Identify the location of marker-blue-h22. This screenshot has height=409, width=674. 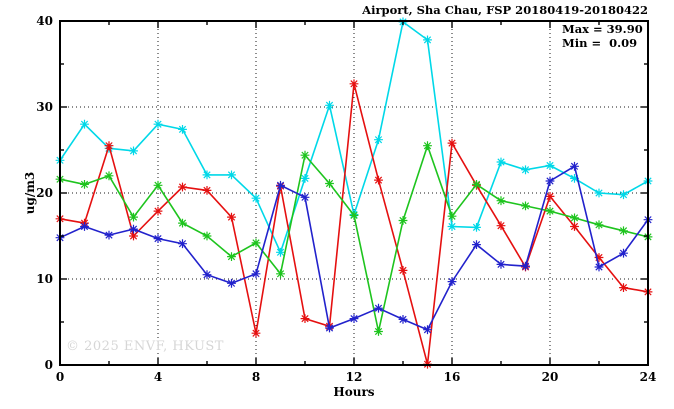
(599, 267).